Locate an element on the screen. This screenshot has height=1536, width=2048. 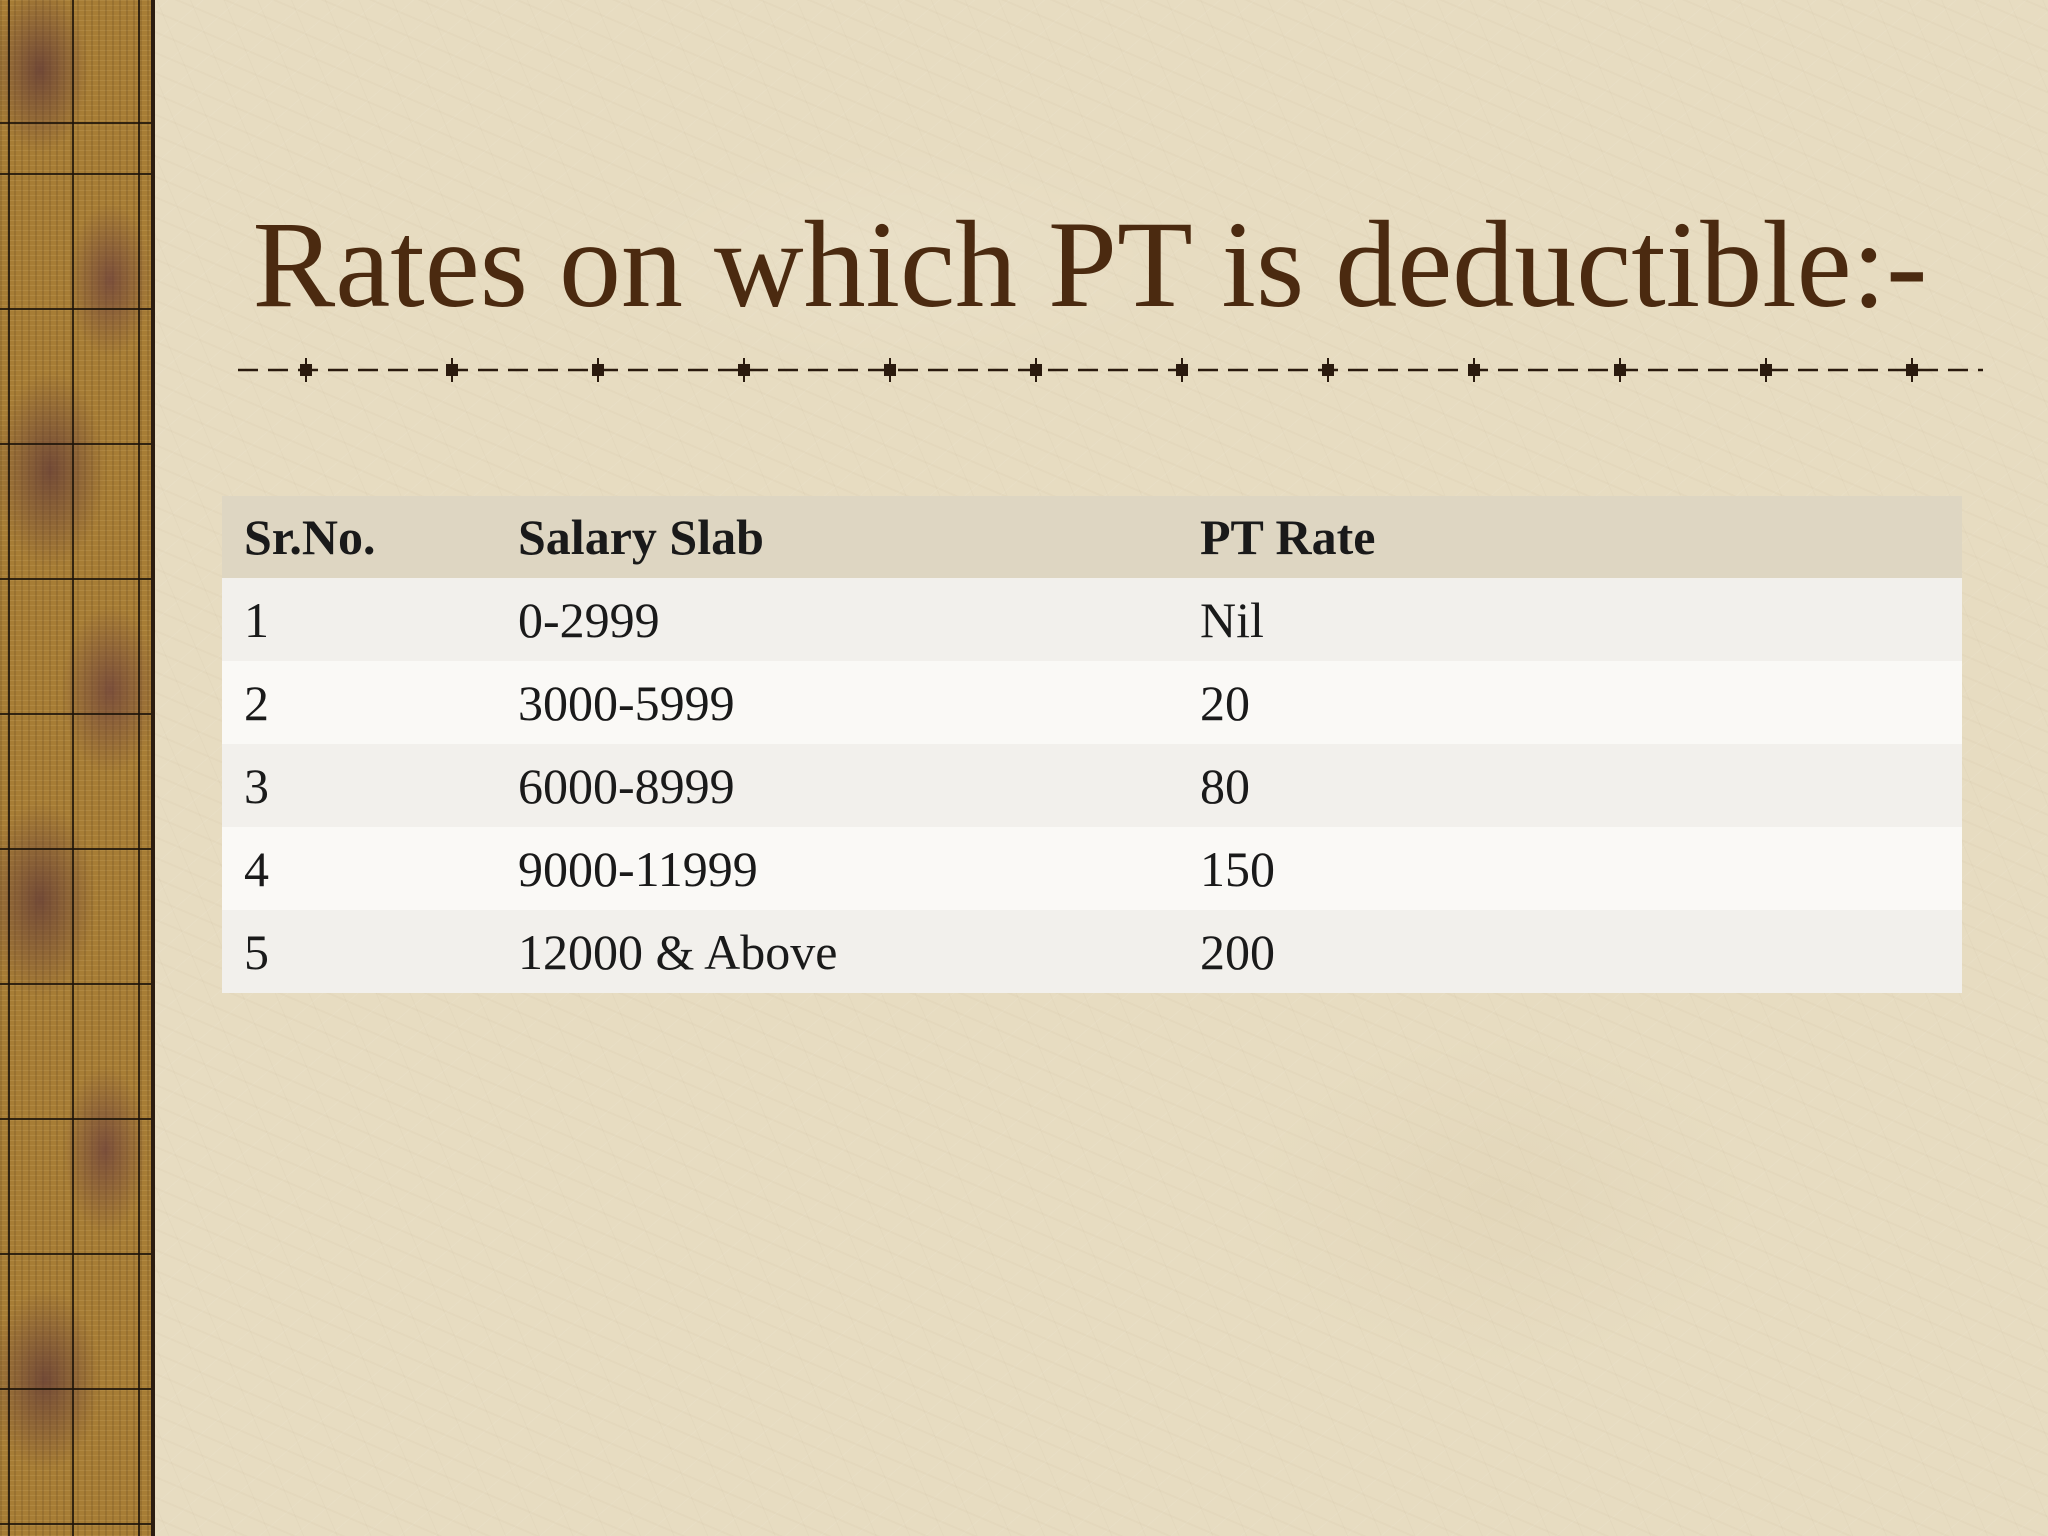
dotted-divider is located at coordinates (1110, 370).